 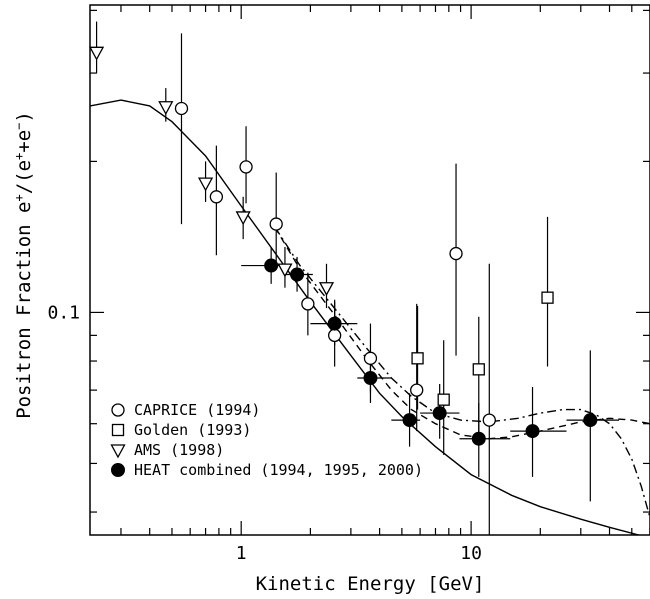 What do you see at coordinates (278, 470) in the screenshot?
I see `legend-label: HEAT combined (1994, 1995, 2000)` at bounding box center [278, 470].